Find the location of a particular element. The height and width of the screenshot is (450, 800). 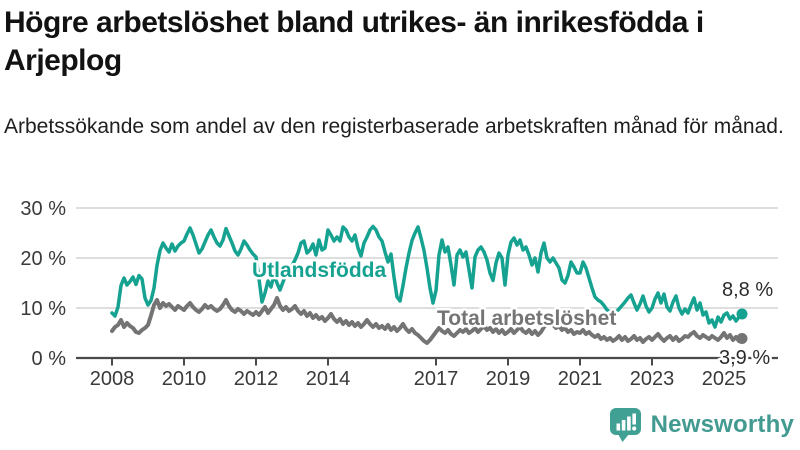

x-axis-label: 2017 is located at coordinates (436, 379).